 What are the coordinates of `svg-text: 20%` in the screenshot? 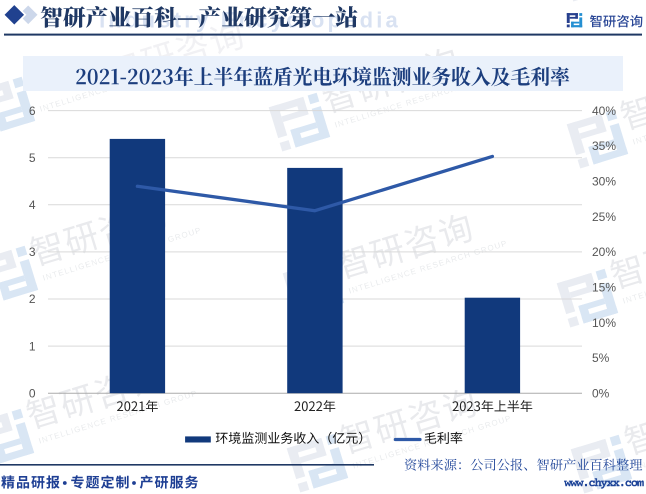 It's located at (604, 252).